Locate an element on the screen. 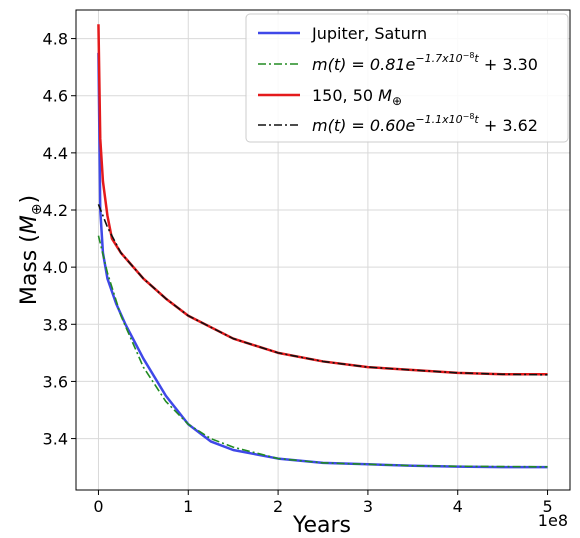 This screenshot has width=580, height=538. x-tick-label: 4 is located at coordinates (458, 506).